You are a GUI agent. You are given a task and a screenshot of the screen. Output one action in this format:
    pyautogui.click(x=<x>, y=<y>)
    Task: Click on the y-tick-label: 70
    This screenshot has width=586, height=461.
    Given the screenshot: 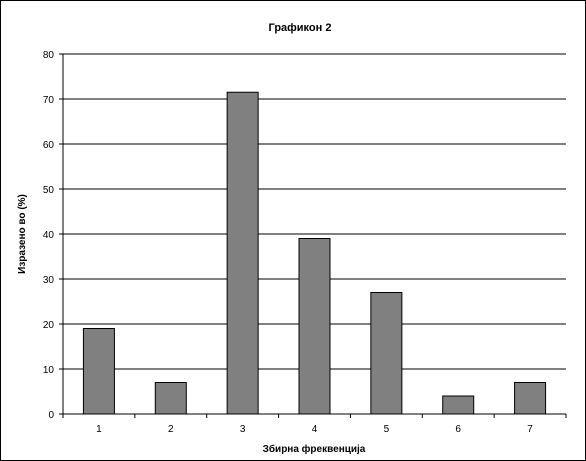 What is the action you would take?
    pyautogui.click(x=49, y=100)
    